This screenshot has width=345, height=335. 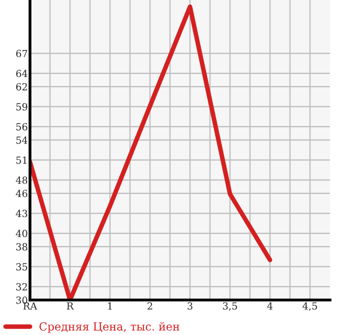 I want to click on x-tick-label: R, so click(x=70, y=306).